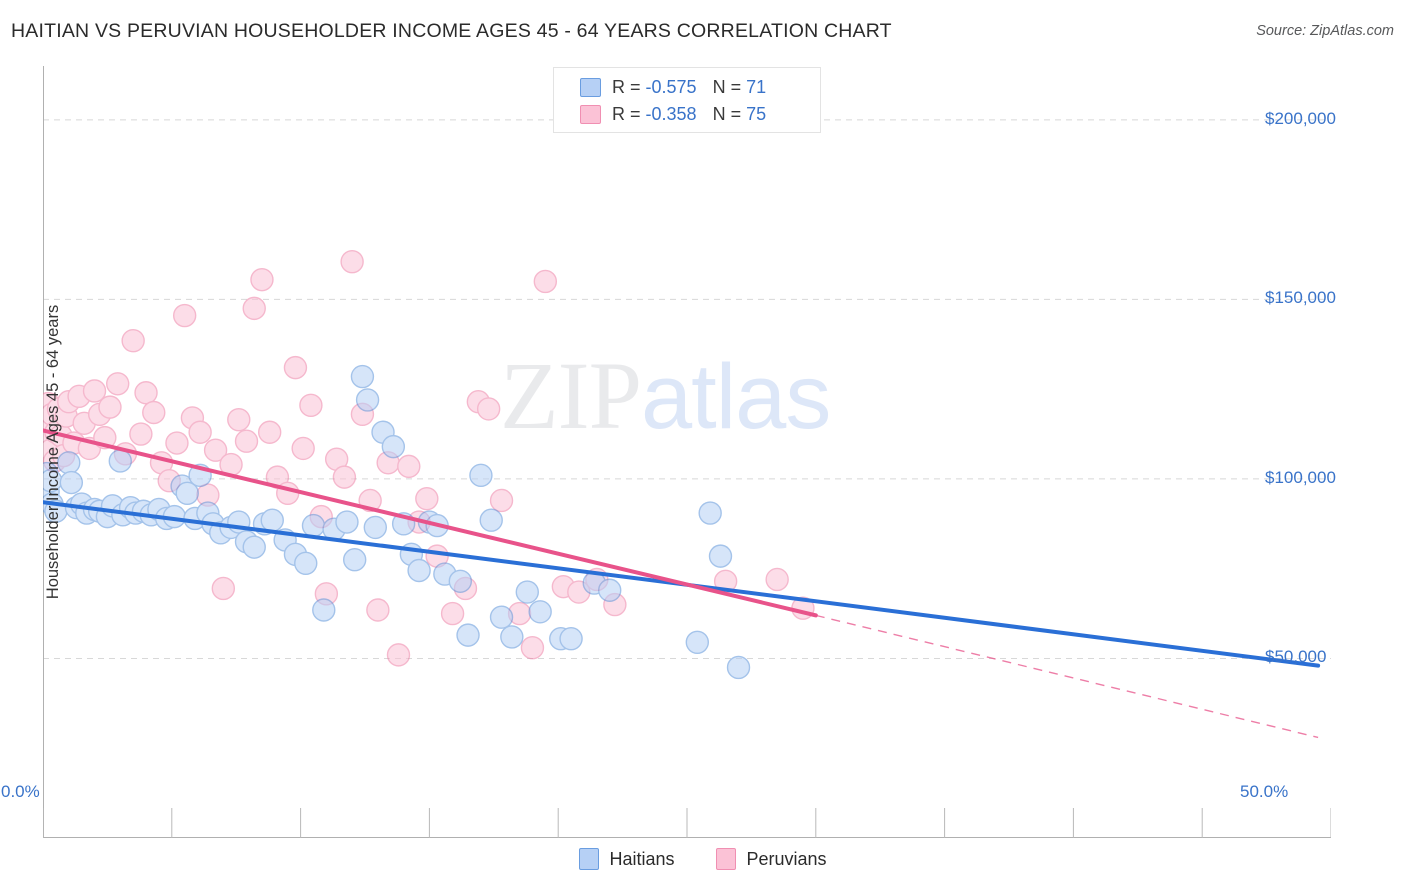 The width and height of the screenshot is (1406, 892). What do you see at coordinates (430, 523) in the screenshot?
I see `trendline-peruvians` at bounding box center [430, 523].